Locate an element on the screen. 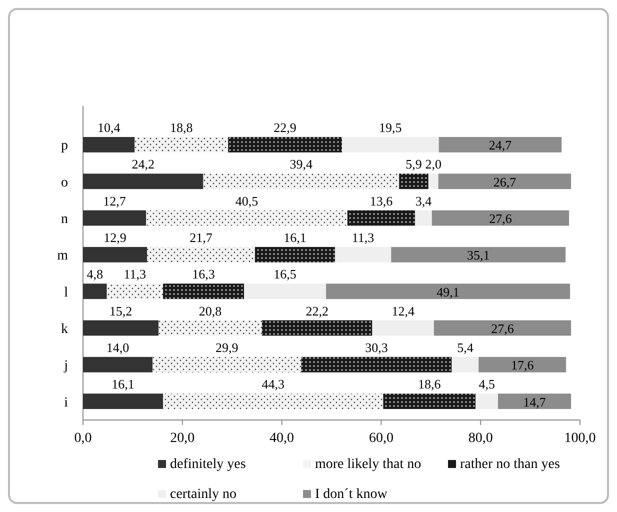 The width and height of the screenshot is (617, 512). data-label: 22,2 is located at coordinates (317, 310).